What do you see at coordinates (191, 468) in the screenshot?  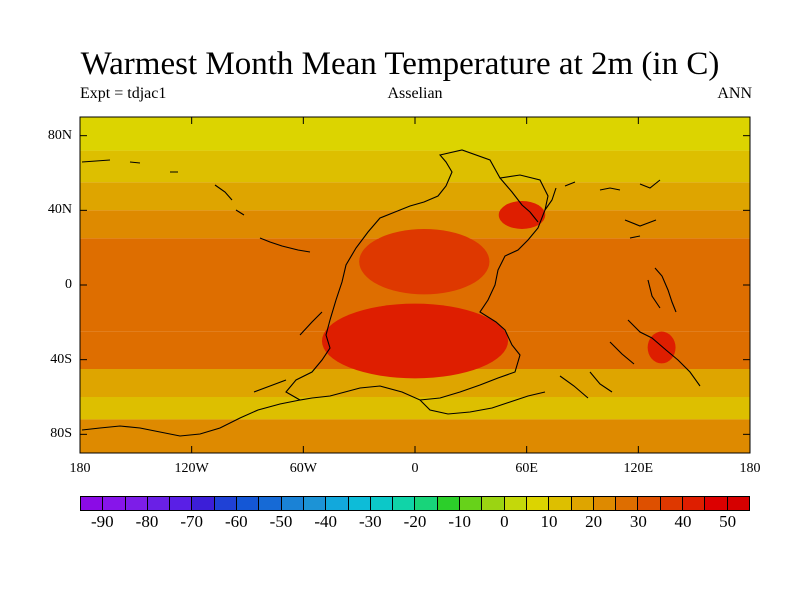 I see `x-tick-label: 120W` at bounding box center [191, 468].